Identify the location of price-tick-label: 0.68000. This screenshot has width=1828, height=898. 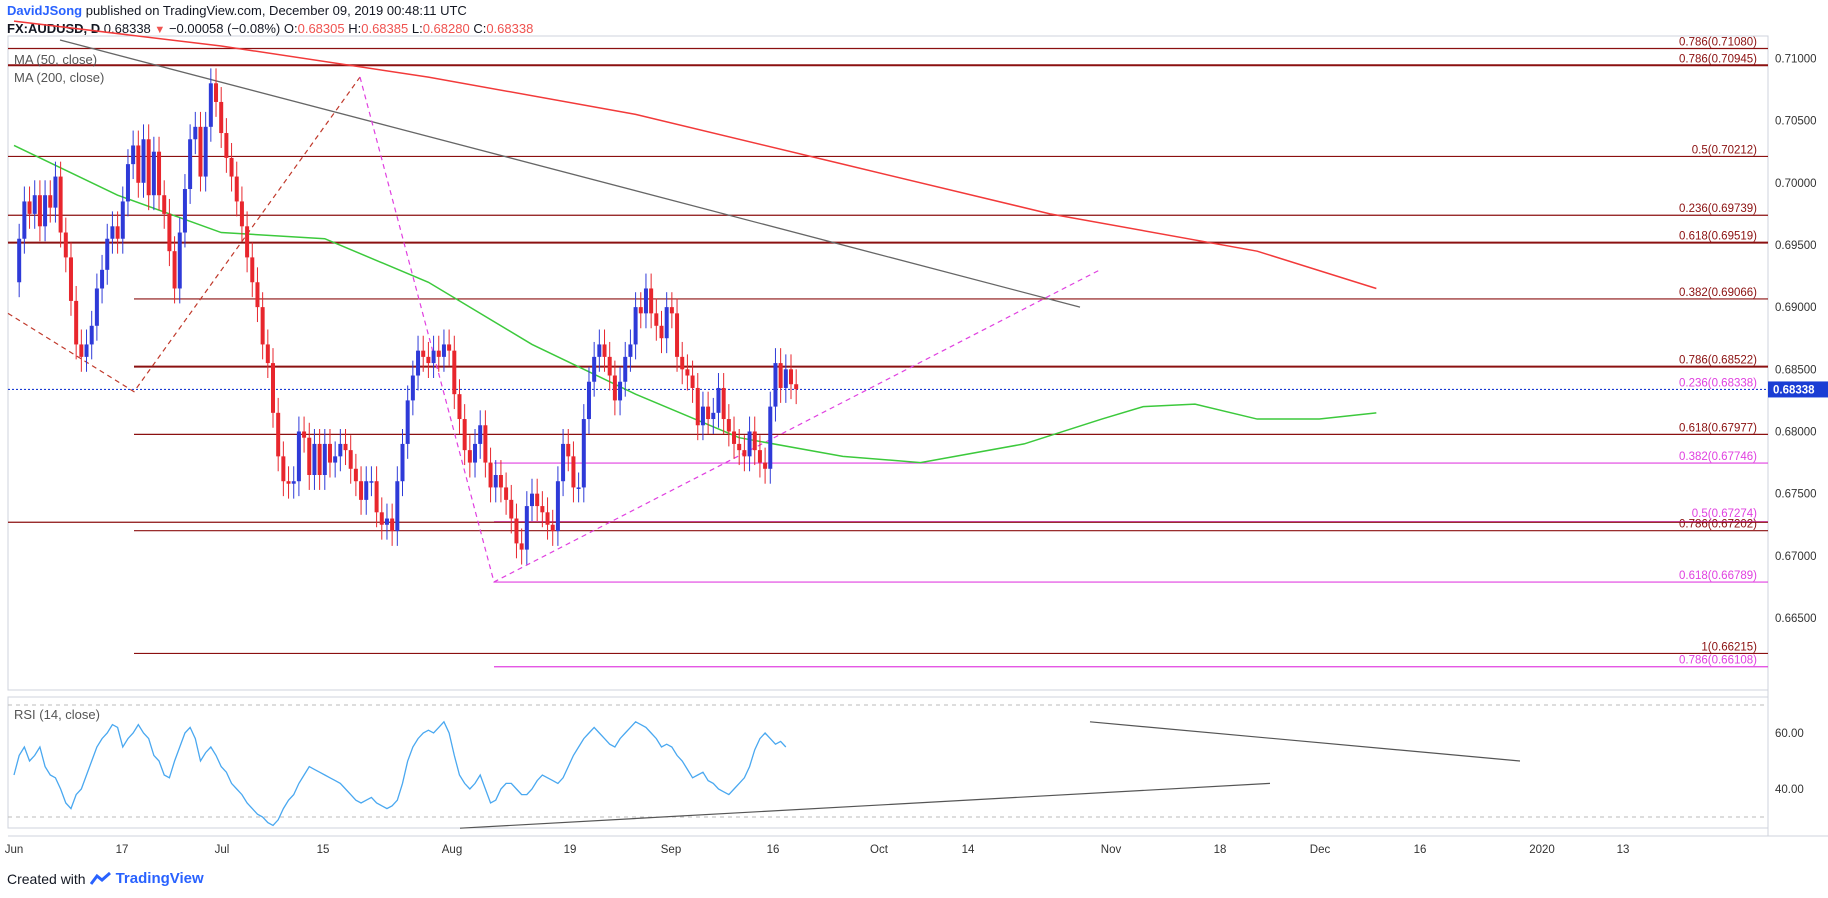
(1796, 432).